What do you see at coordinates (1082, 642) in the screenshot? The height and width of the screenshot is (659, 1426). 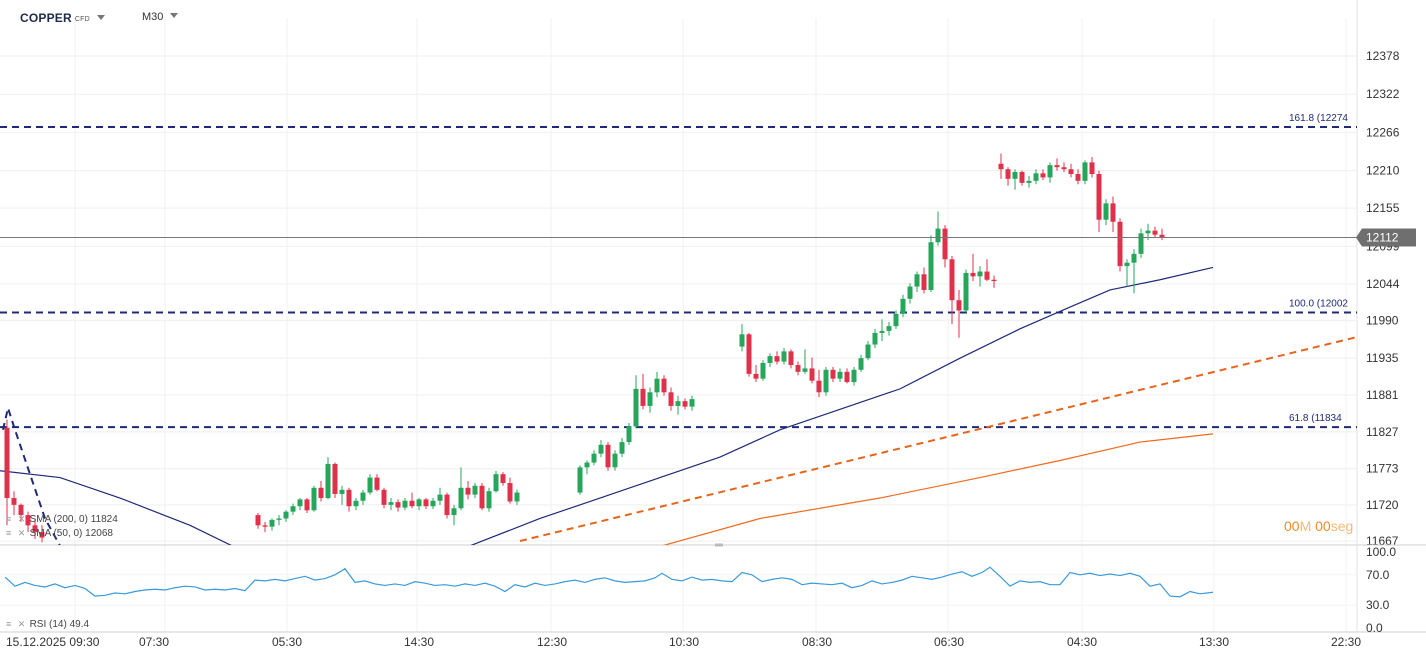 I see `x-tick-label: 04:30` at bounding box center [1082, 642].